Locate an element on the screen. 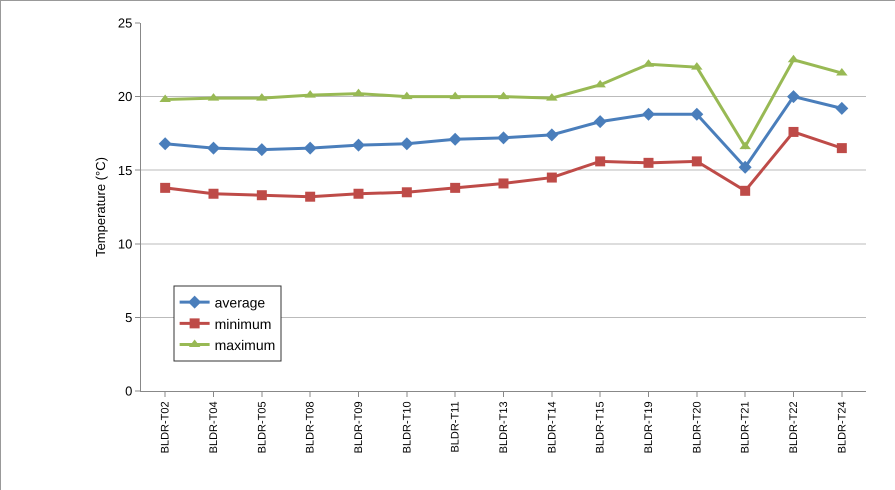 The width and height of the screenshot is (895, 490). y-tick-label: 0 is located at coordinates (128, 391).